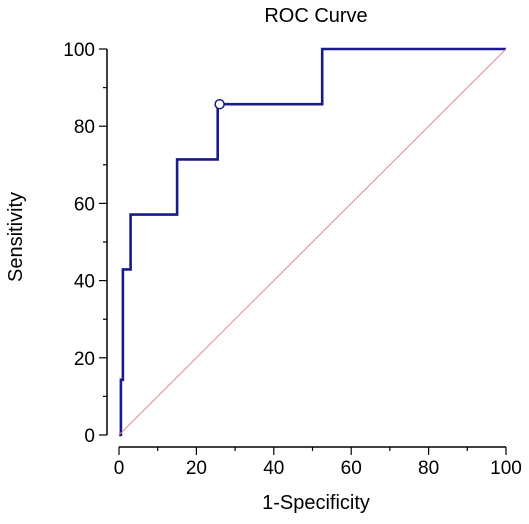  I want to click on optimal-point-marker, so click(219, 104).